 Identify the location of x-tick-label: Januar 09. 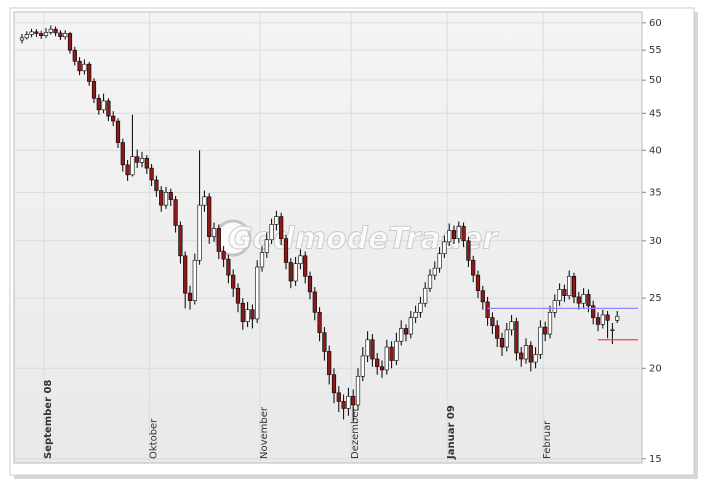
(451, 432).